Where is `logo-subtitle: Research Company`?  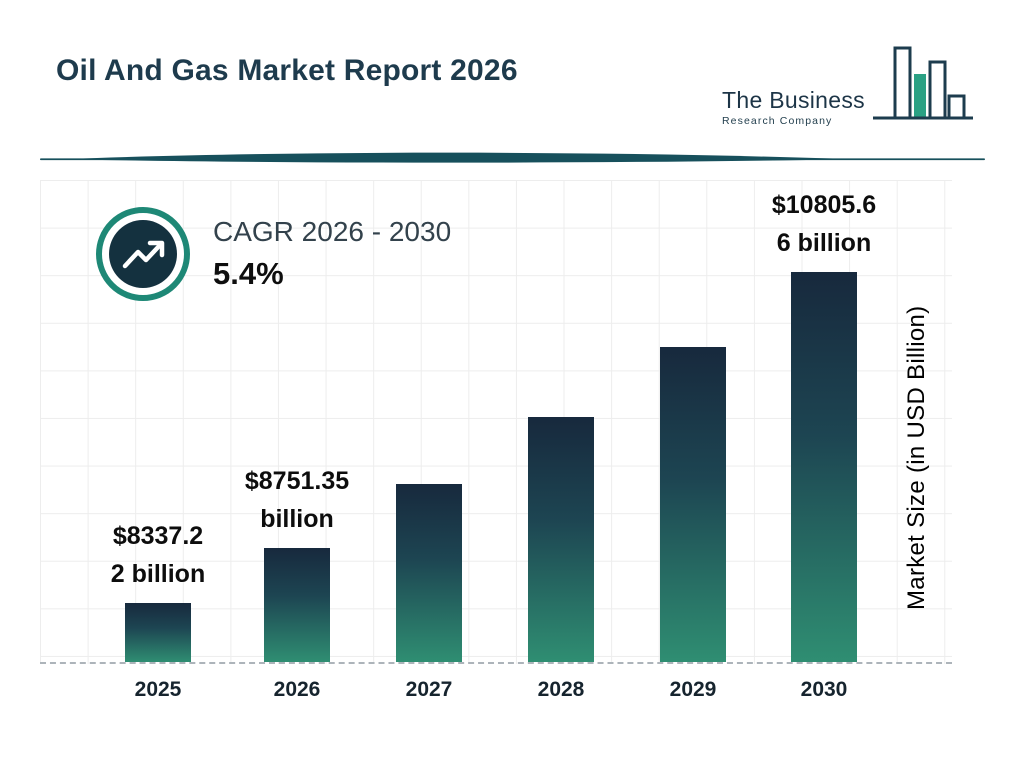 logo-subtitle: Research Company is located at coordinates (777, 121).